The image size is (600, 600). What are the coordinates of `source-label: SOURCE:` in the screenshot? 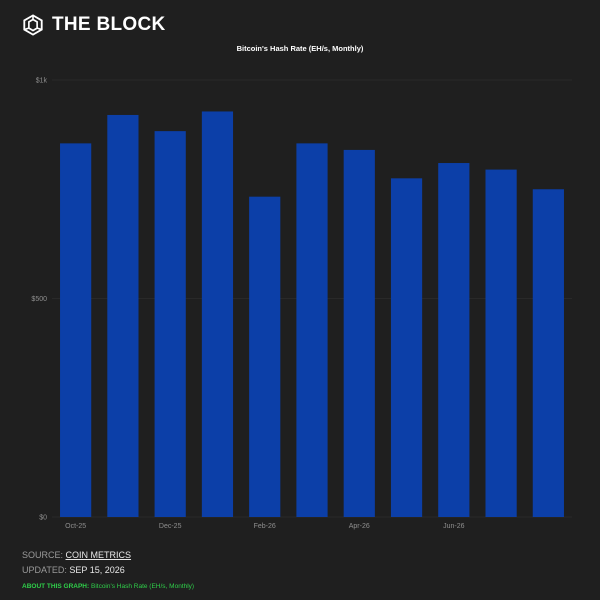 It's located at (43, 555).